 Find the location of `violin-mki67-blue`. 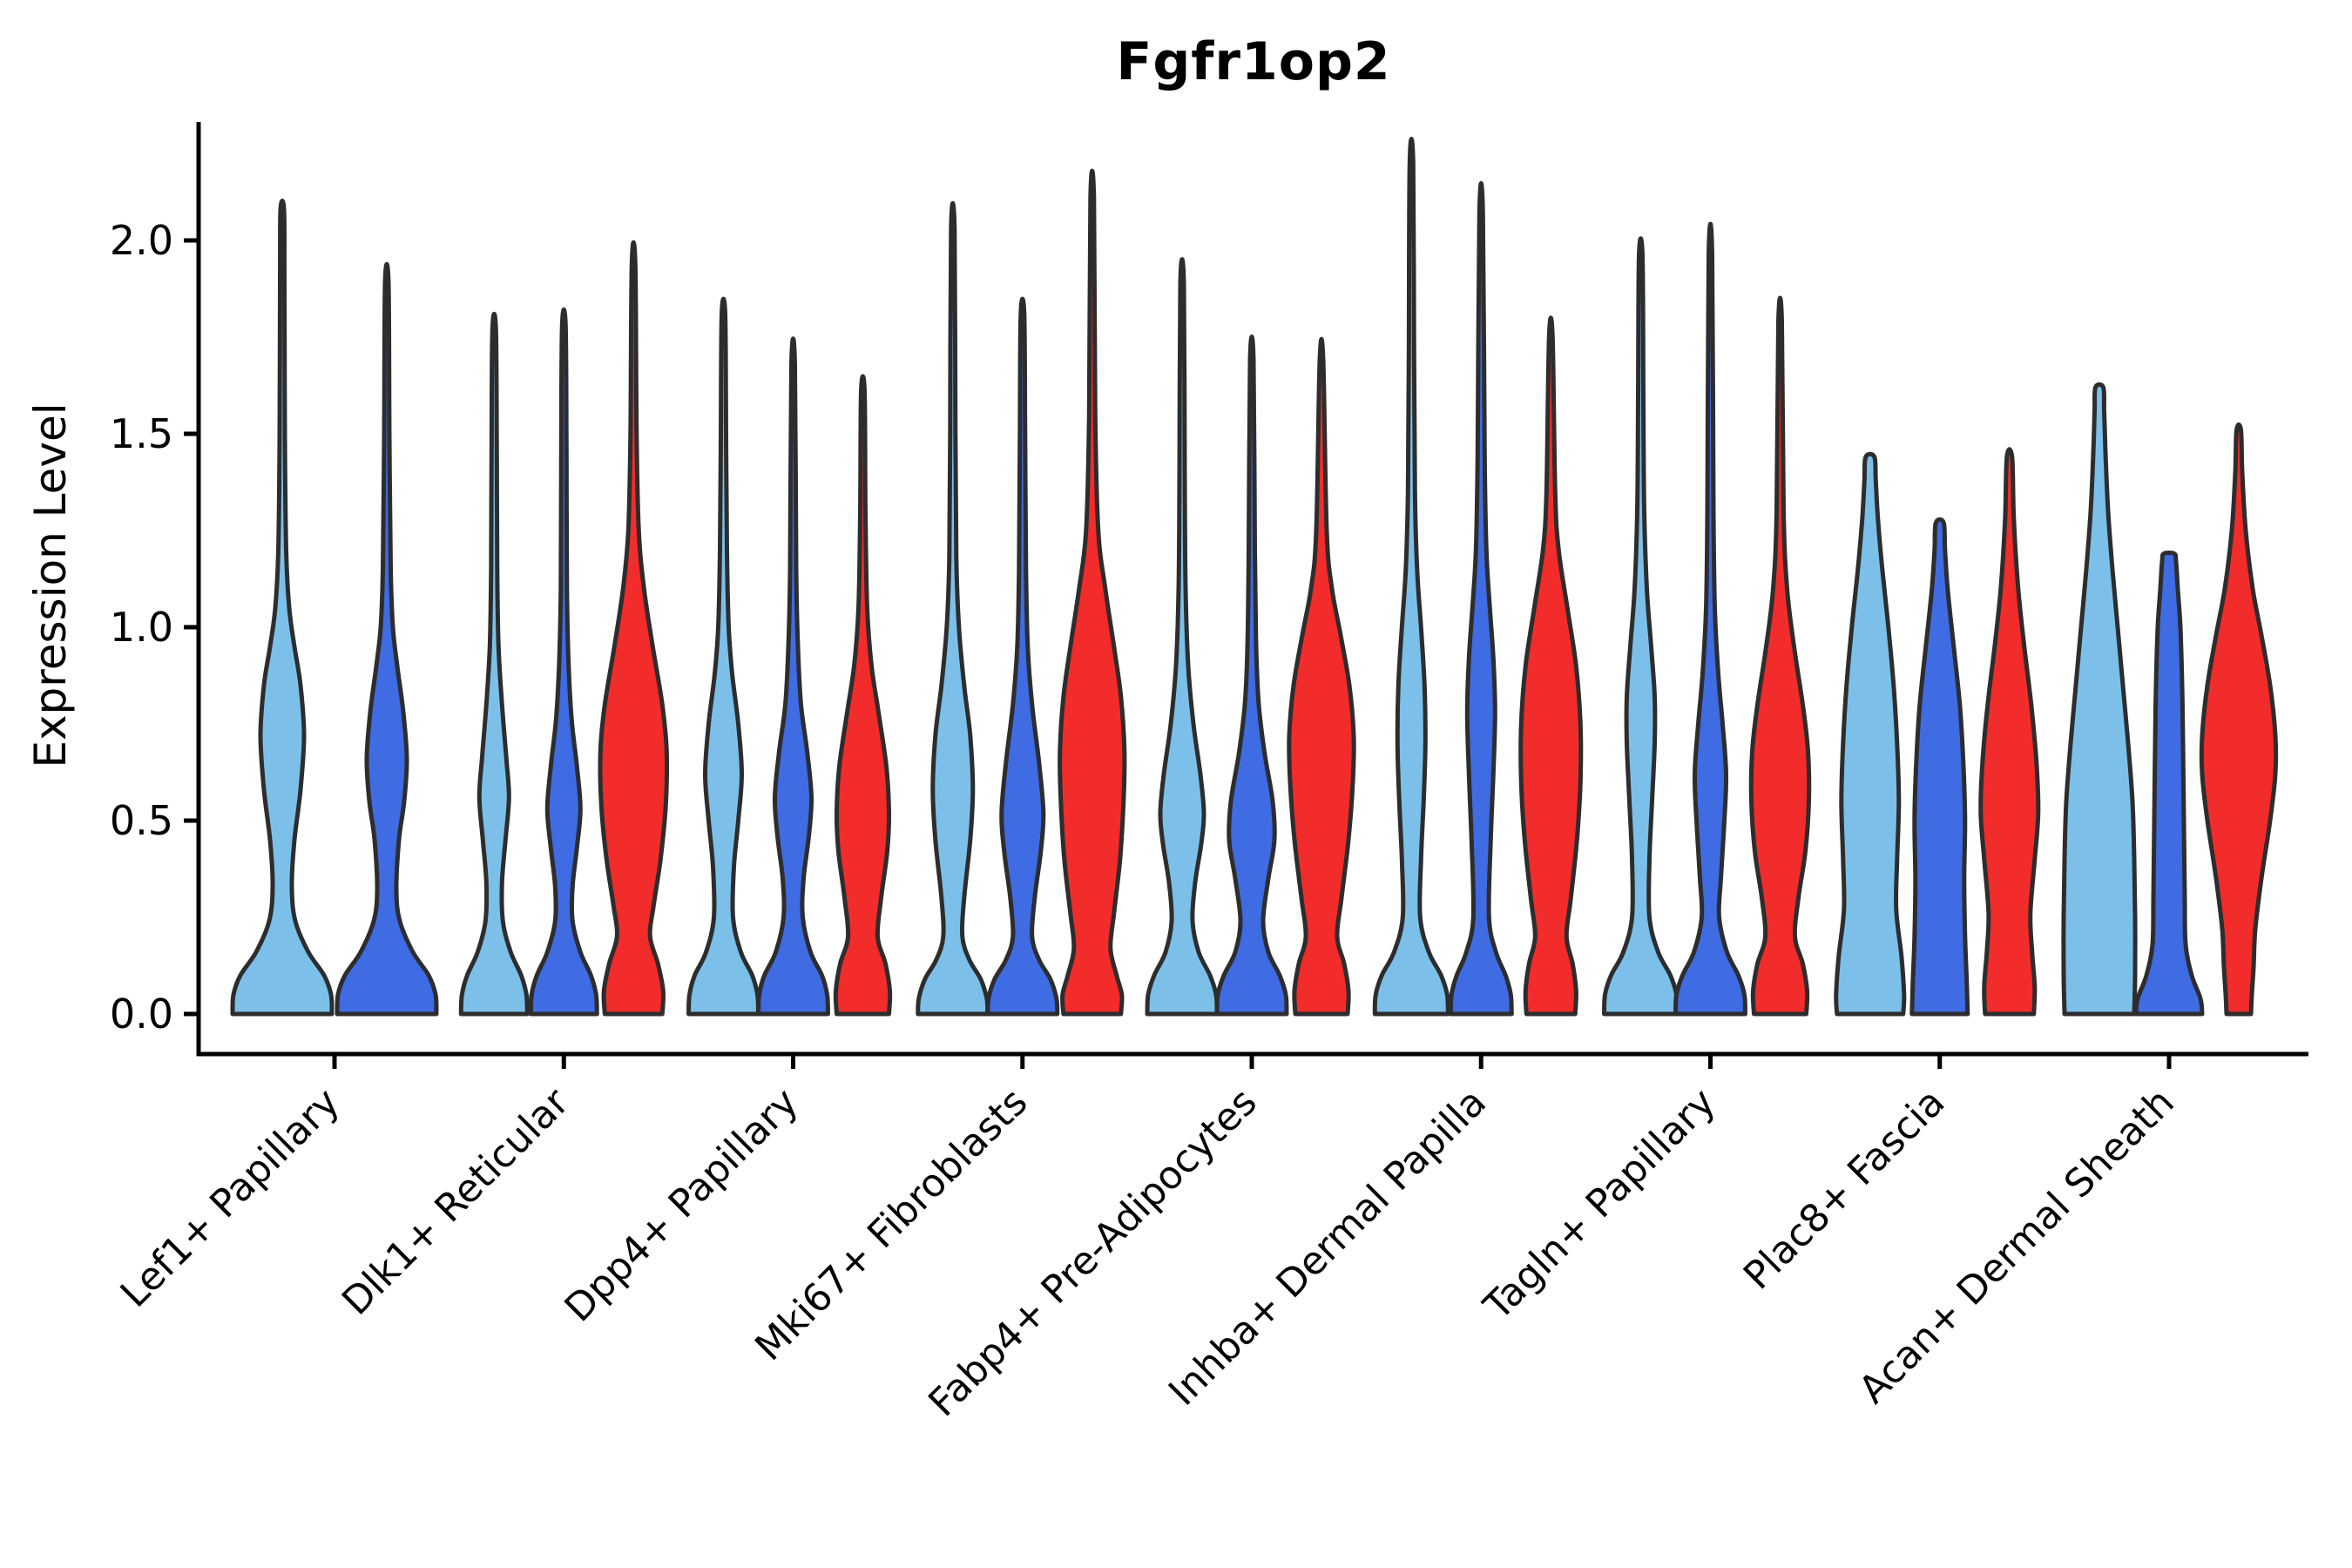

violin-mki67-blue is located at coordinates (1023, 657).